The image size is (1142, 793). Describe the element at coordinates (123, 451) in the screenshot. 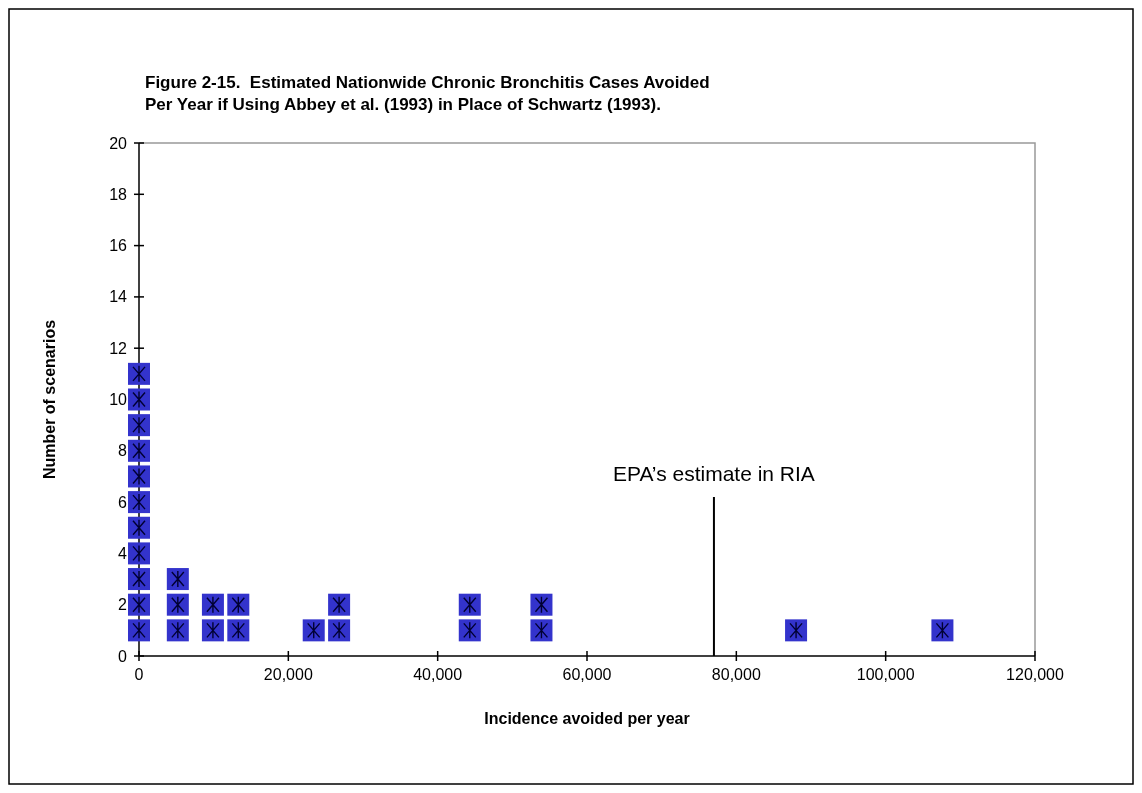

I see `y-tick-label: 8` at that location.